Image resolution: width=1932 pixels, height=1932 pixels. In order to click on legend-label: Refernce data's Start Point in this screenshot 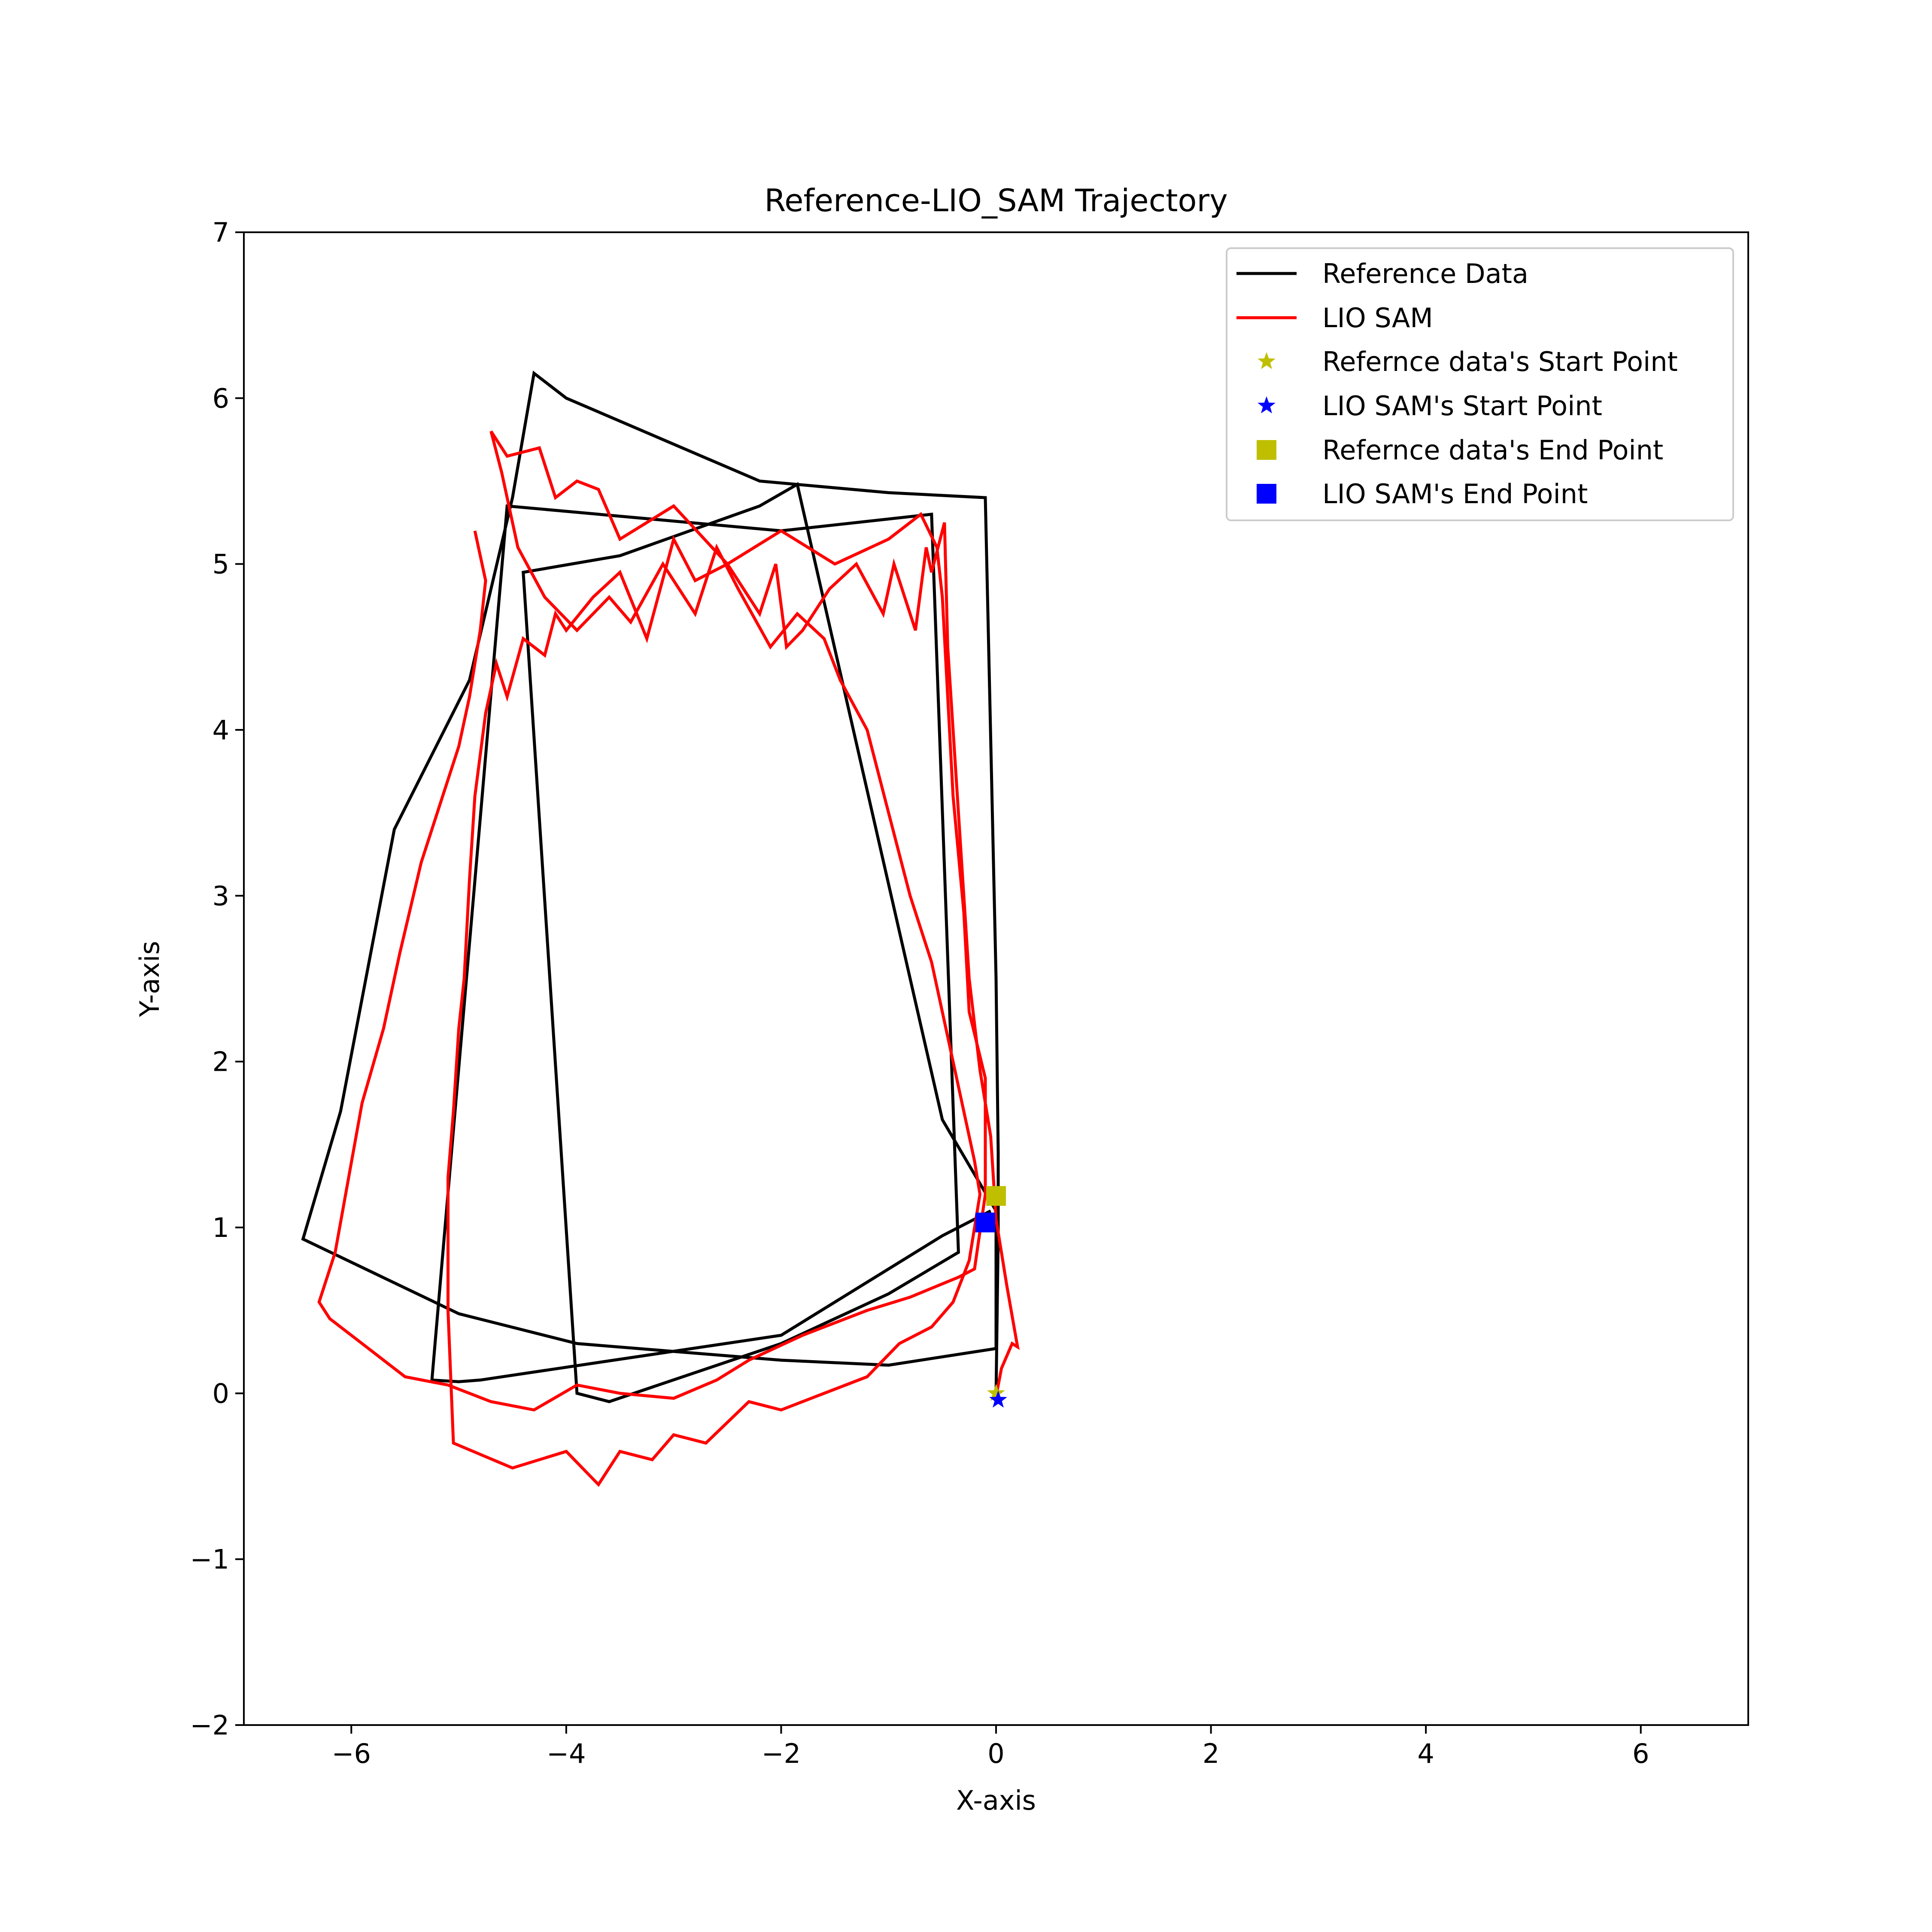, I will do `click(1500, 361)`.